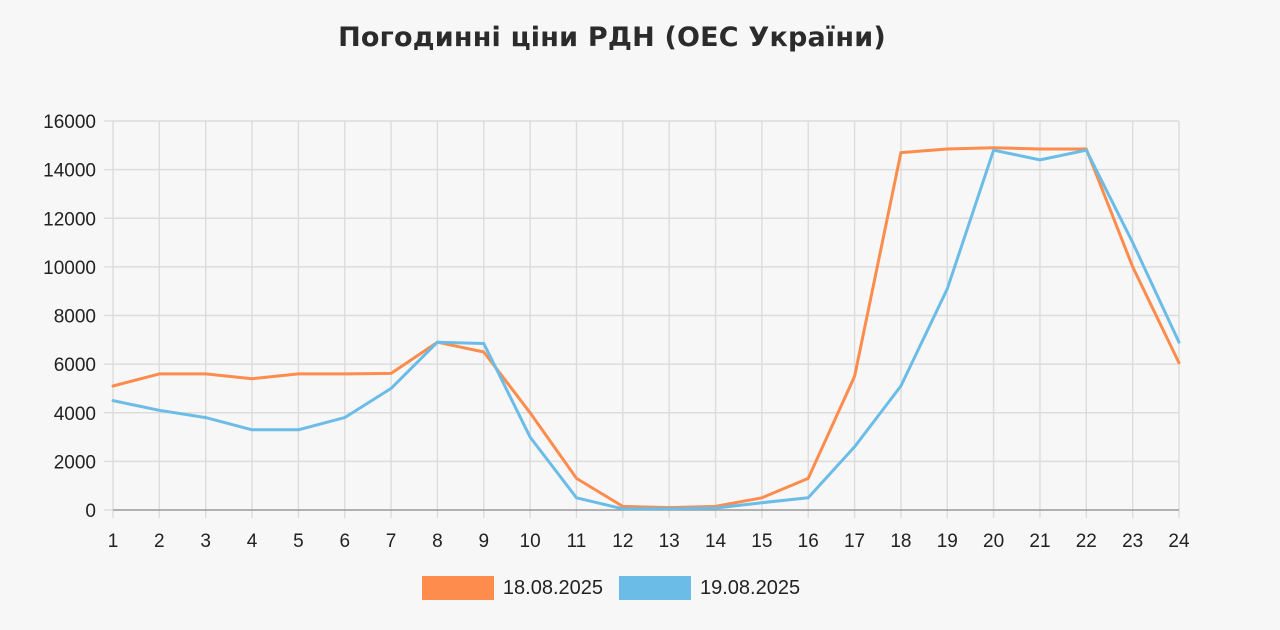  What do you see at coordinates (252, 541) in the screenshot?
I see `x-tick-label: 4` at bounding box center [252, 541].